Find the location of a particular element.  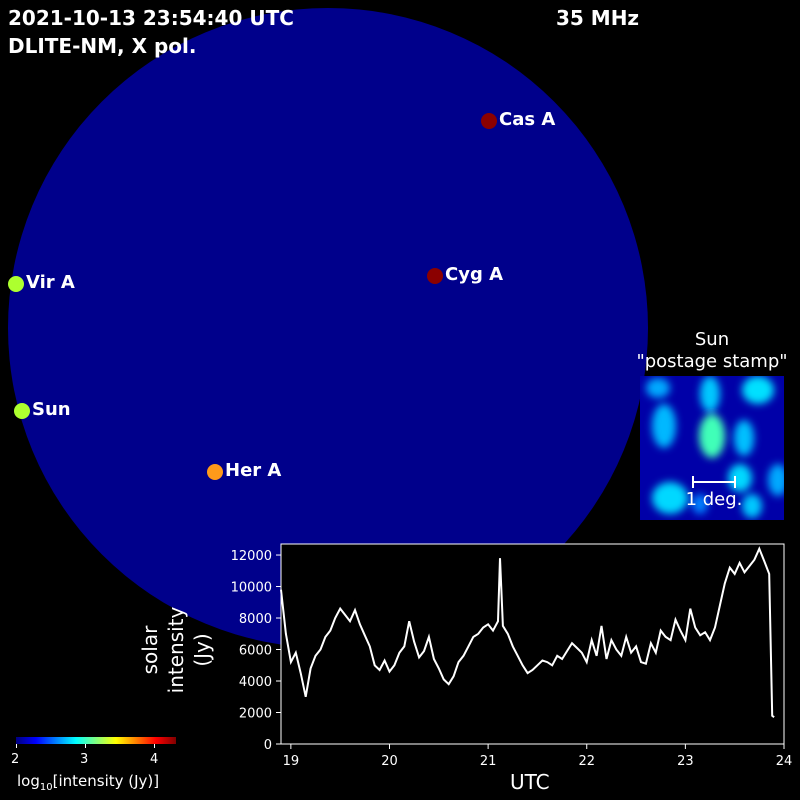

stamp-title: Sun "postage stamp" is located at coordinates (712, 351).